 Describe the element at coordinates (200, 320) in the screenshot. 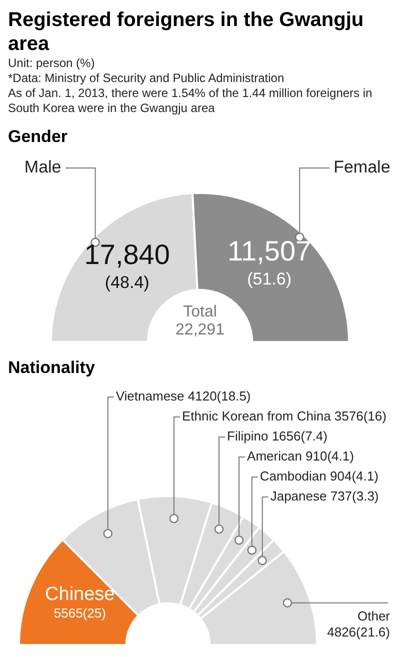

I see `text: Total 22,291` at that location.